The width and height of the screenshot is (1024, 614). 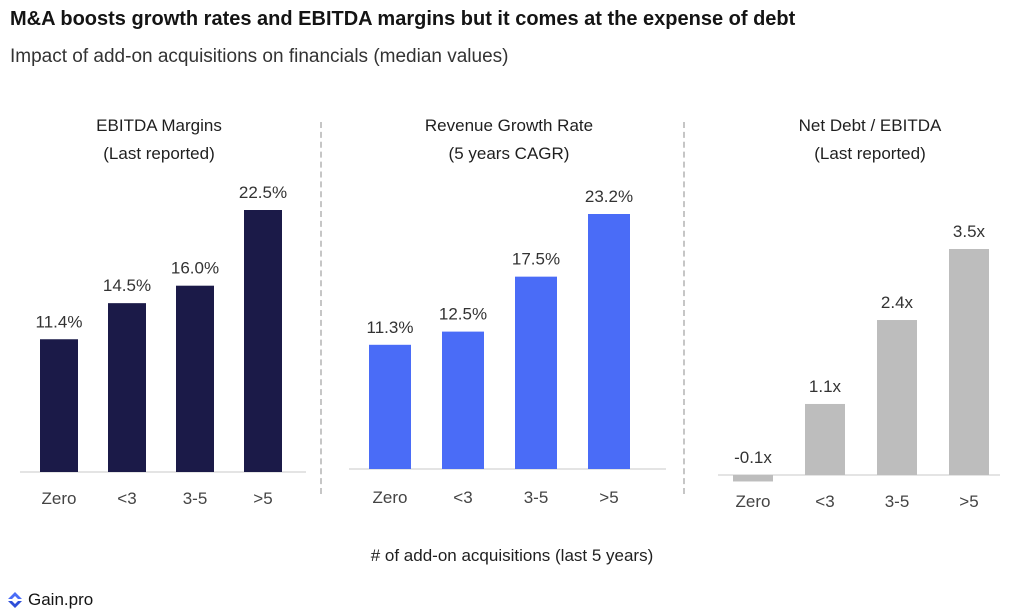 I want to click on data-label-2: 16.0%, so click(x=195, y=268).